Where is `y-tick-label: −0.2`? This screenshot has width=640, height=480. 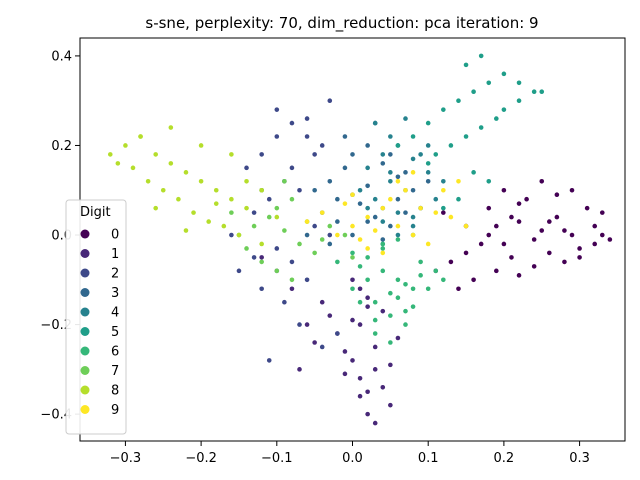 y-tick-label: −0.2 is located at coordinates (56, 325).